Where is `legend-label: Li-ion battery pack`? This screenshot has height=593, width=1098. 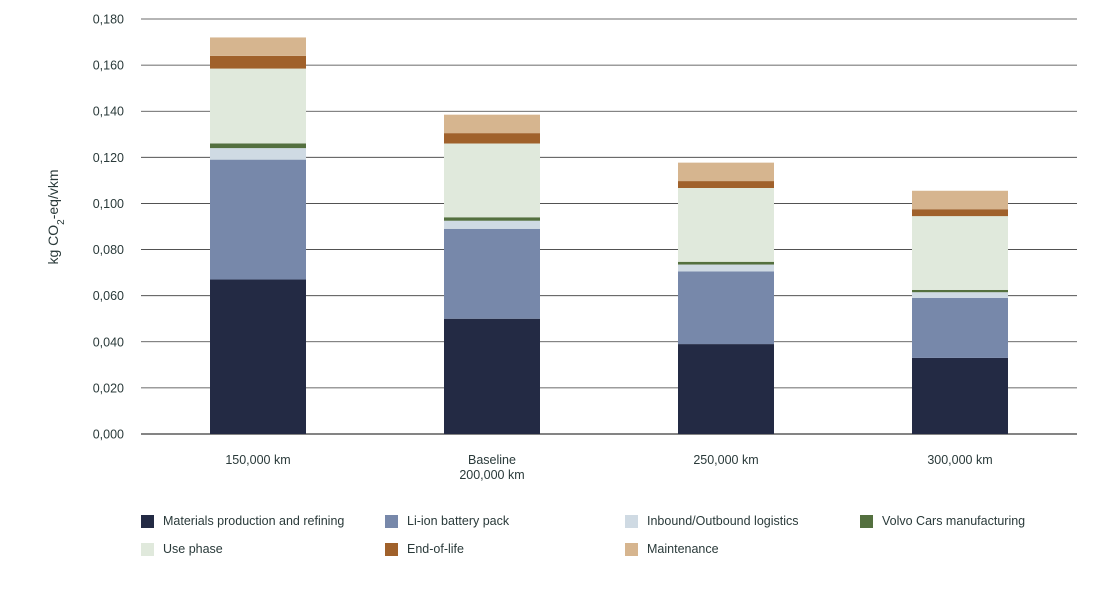
legend-label: Li-ion battery pack is located at coordinates (458, 521).